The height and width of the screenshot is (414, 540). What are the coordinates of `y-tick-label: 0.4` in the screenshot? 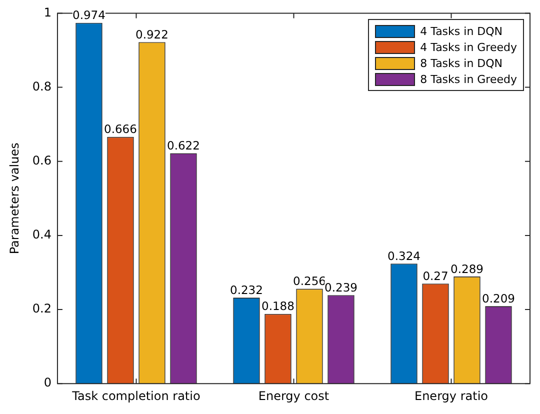 It's located at (42, 235).